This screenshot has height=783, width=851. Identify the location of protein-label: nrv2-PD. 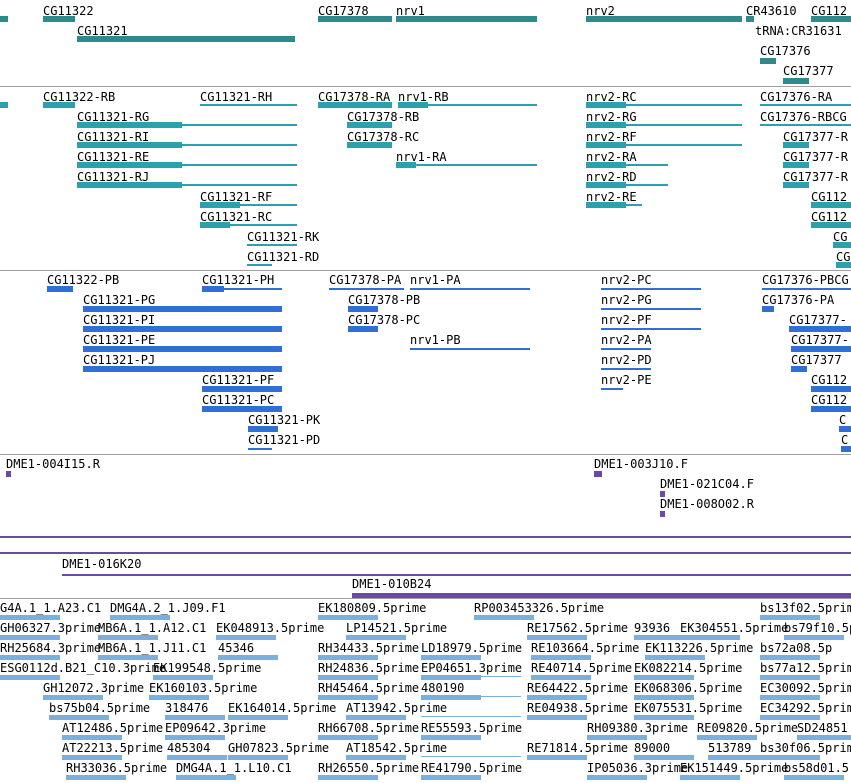
(626, 360).